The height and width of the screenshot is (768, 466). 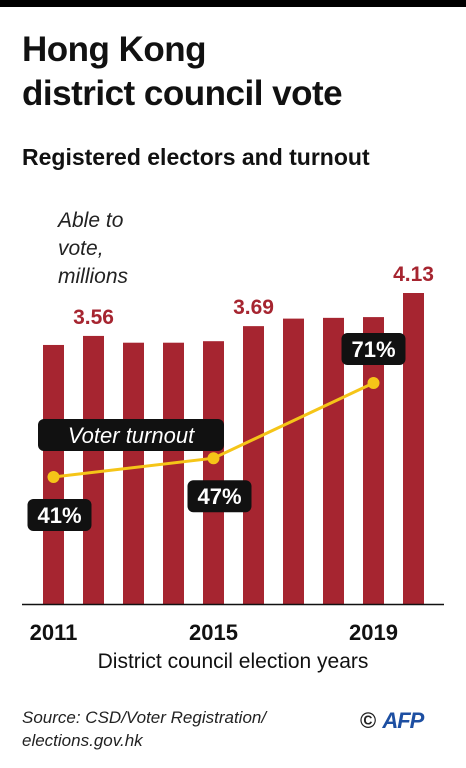 What do you see at coordinates (144, 717) in the screenshot?
I see `source-line-1: Source: CSD/Voter Registration/` at bounding box center [144, 717].